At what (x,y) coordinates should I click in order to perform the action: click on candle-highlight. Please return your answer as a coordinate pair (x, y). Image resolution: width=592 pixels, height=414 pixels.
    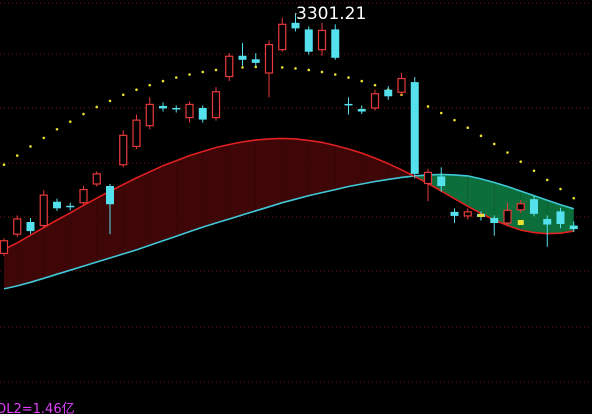
    Looking at the image, I should click on (481, 215).